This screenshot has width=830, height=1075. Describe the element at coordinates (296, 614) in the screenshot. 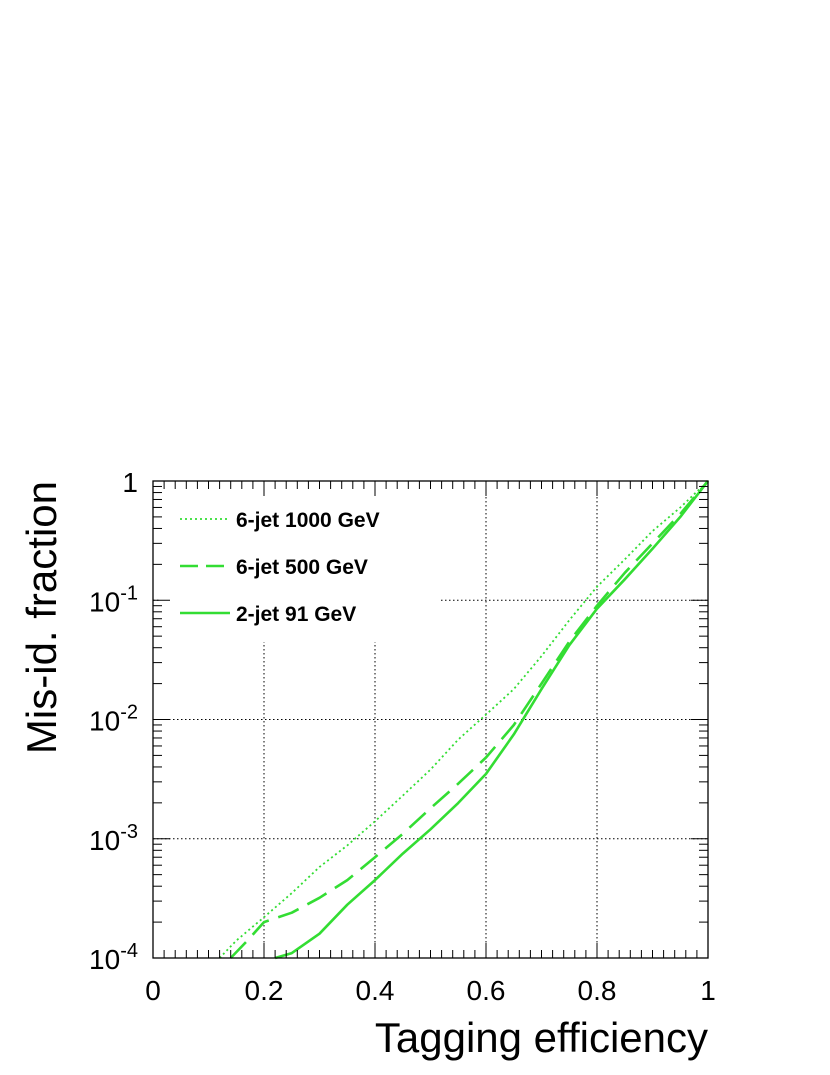

I see `legend-label-3: 2-jet 91 GeV` at that location.